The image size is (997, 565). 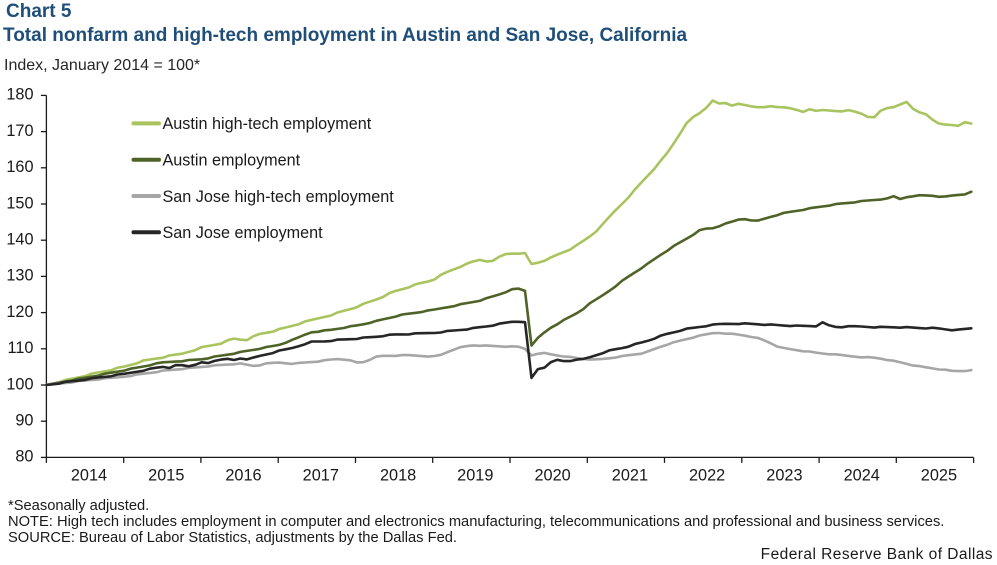 I want to click on svg-text: 2019, so click(x=475, y=476).